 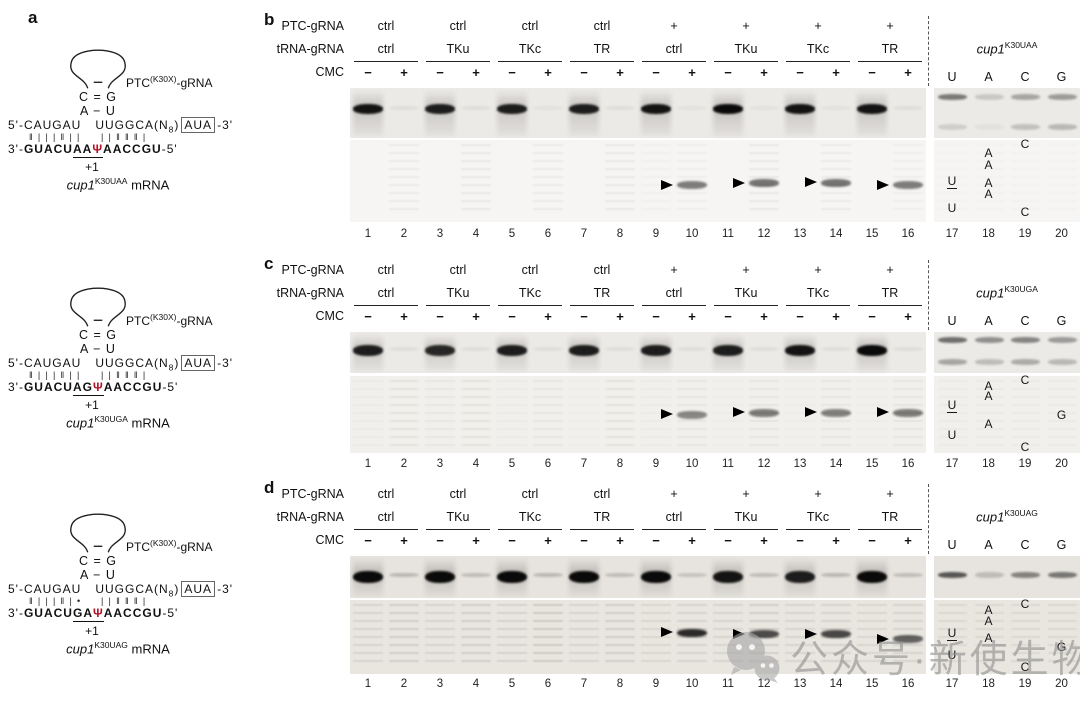 I want to click on lane-number: 13, so click(x=800, y=464).